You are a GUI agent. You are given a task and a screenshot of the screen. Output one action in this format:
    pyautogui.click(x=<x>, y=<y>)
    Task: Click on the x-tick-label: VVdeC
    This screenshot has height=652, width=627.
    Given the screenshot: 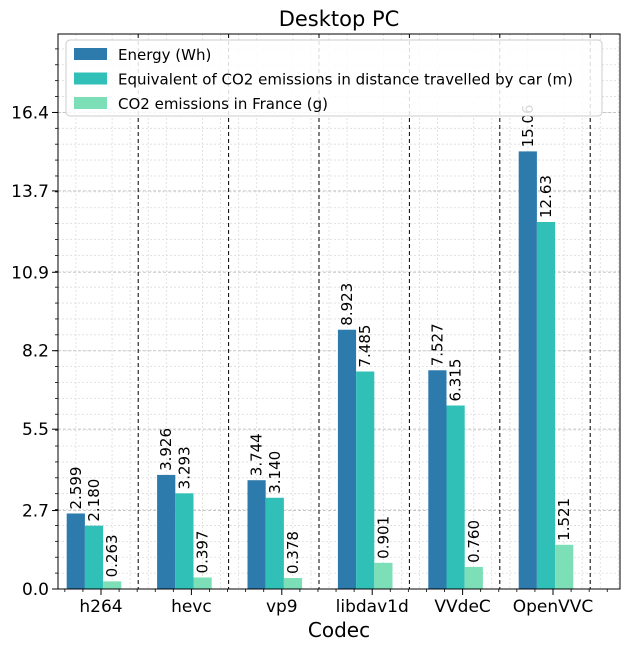 What is the action you would take?
    pyautogui.click(x=462, y=607)
    